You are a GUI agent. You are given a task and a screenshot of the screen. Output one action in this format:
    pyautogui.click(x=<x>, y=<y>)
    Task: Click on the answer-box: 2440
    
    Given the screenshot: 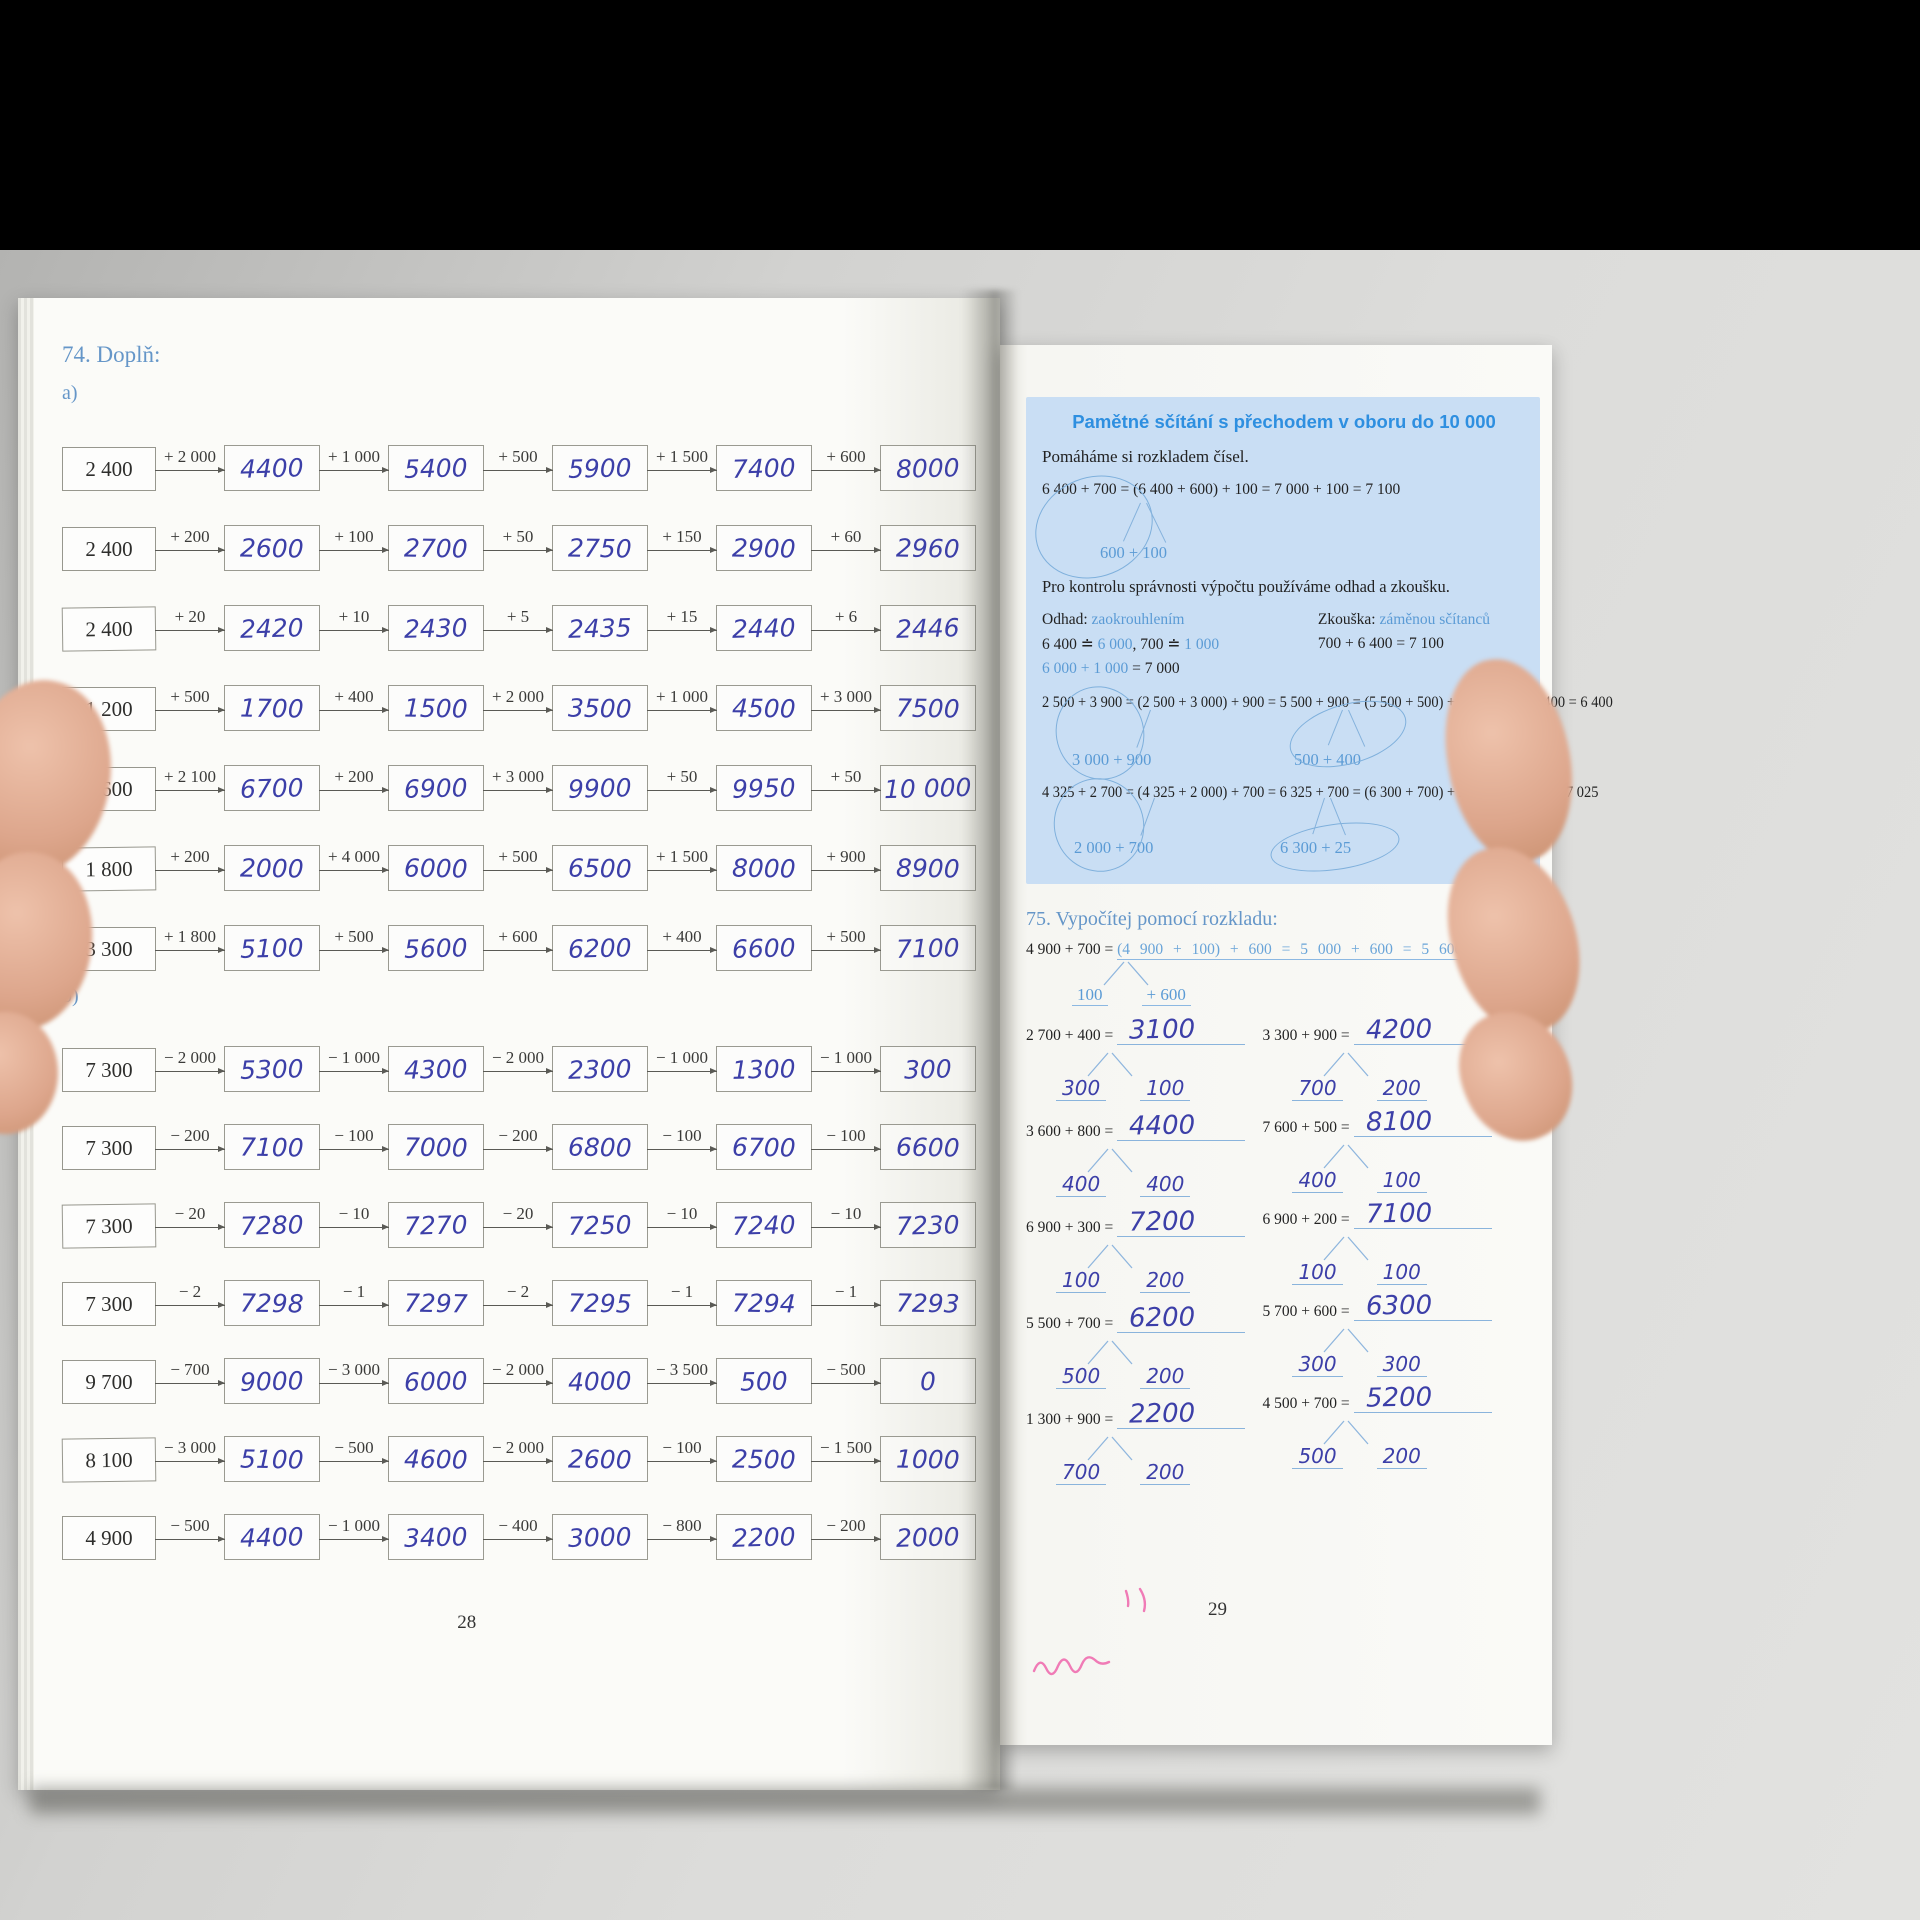 What is the action you would take?
    pyautogui.click(x=764, y=628)
    